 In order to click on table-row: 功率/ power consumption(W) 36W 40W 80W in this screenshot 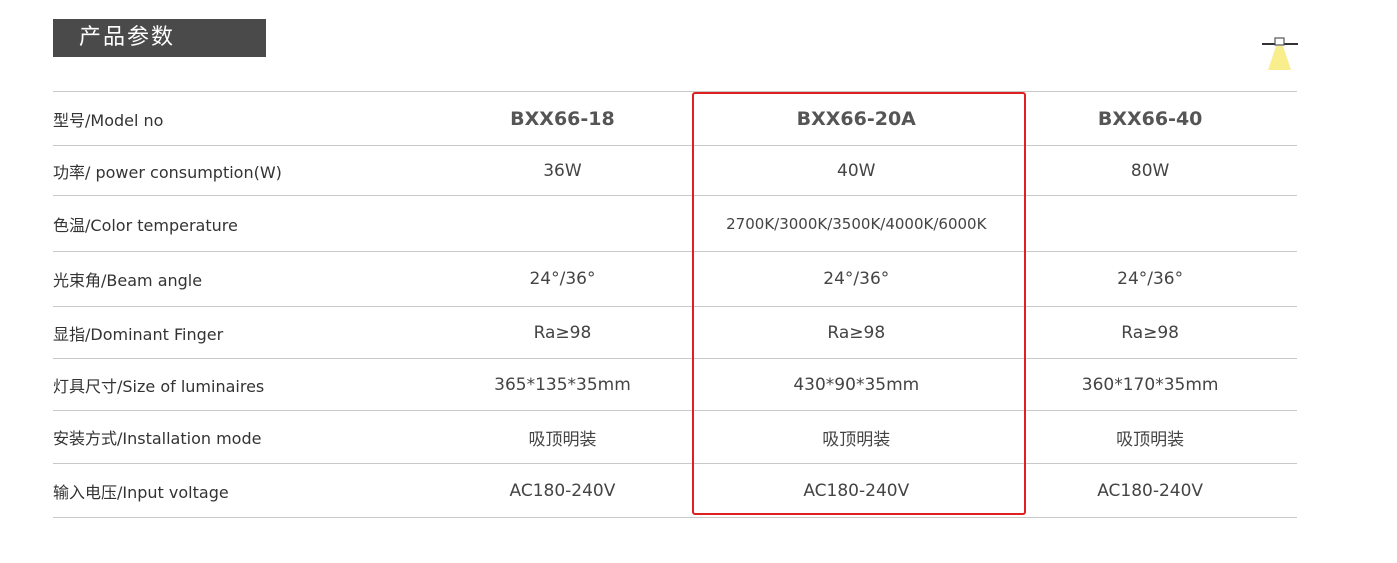, I will do `click(675, 170)`.